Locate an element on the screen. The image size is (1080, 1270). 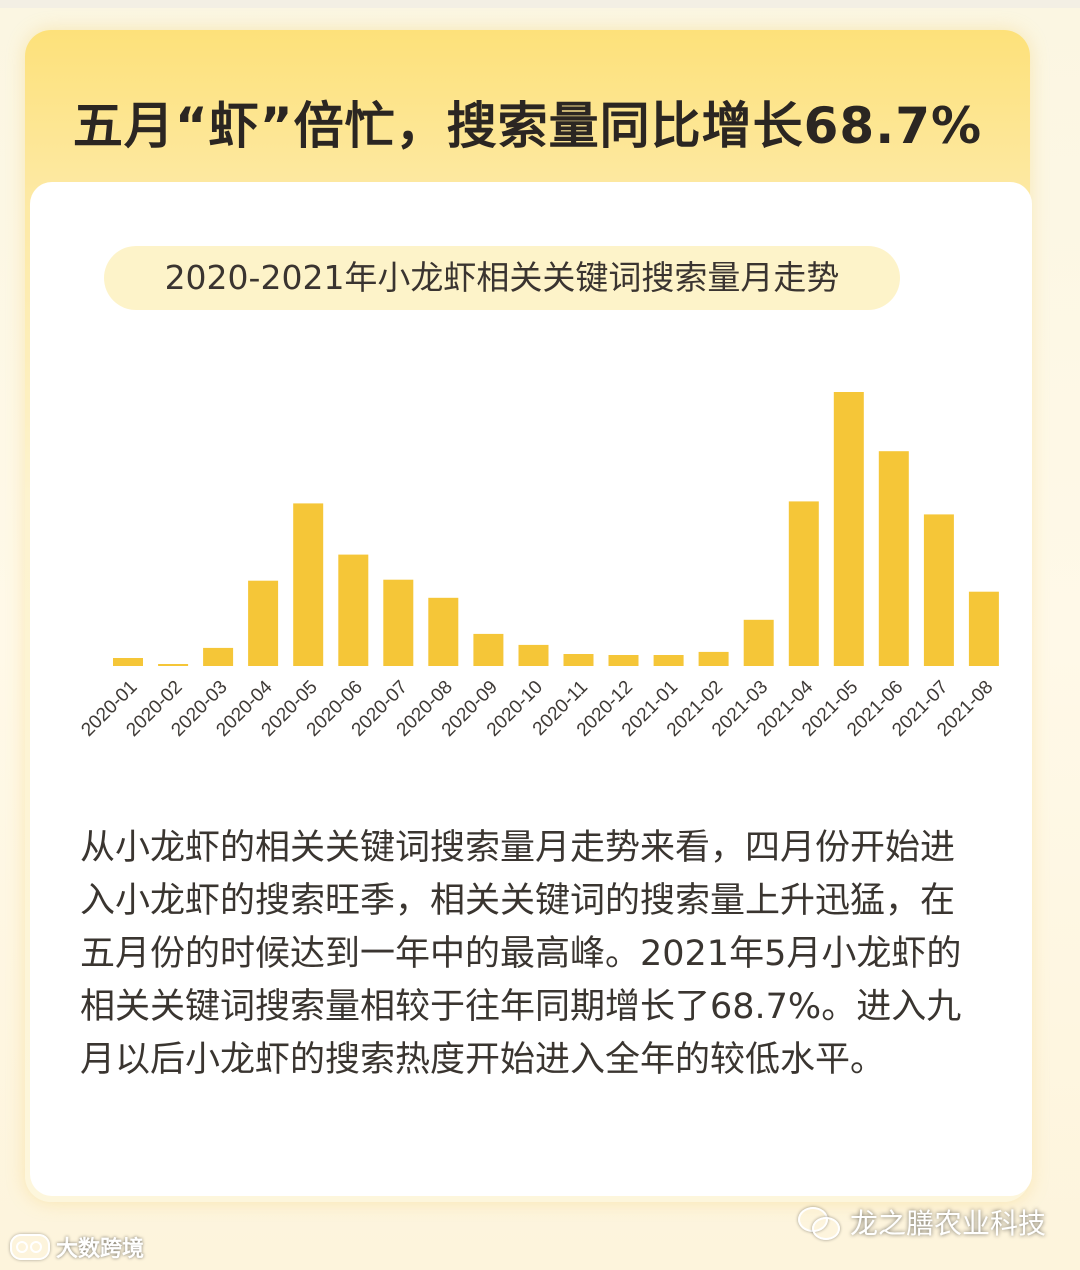
chart-title-pill is located at coordinates (502, 278).